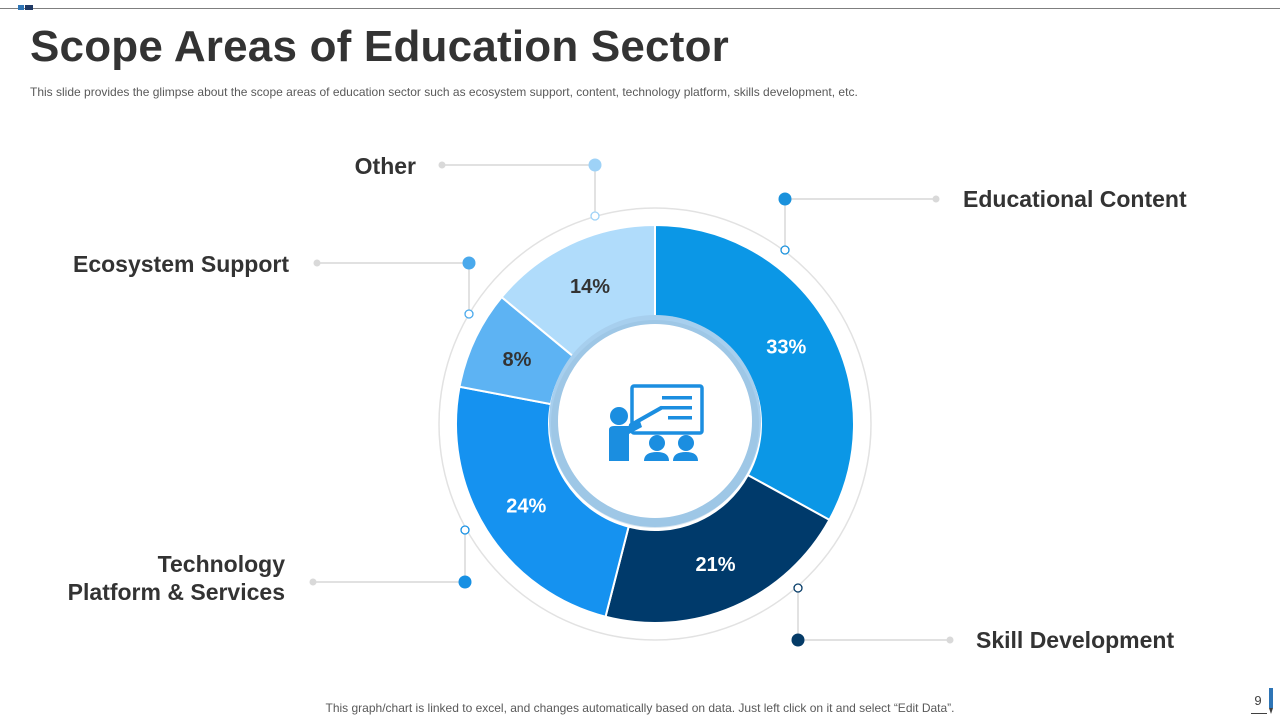 This screenshot has height=720, width=1280. Describe the element at coordinates (29, 7) in the screenshot. I see `corner-accent-right` at that location.